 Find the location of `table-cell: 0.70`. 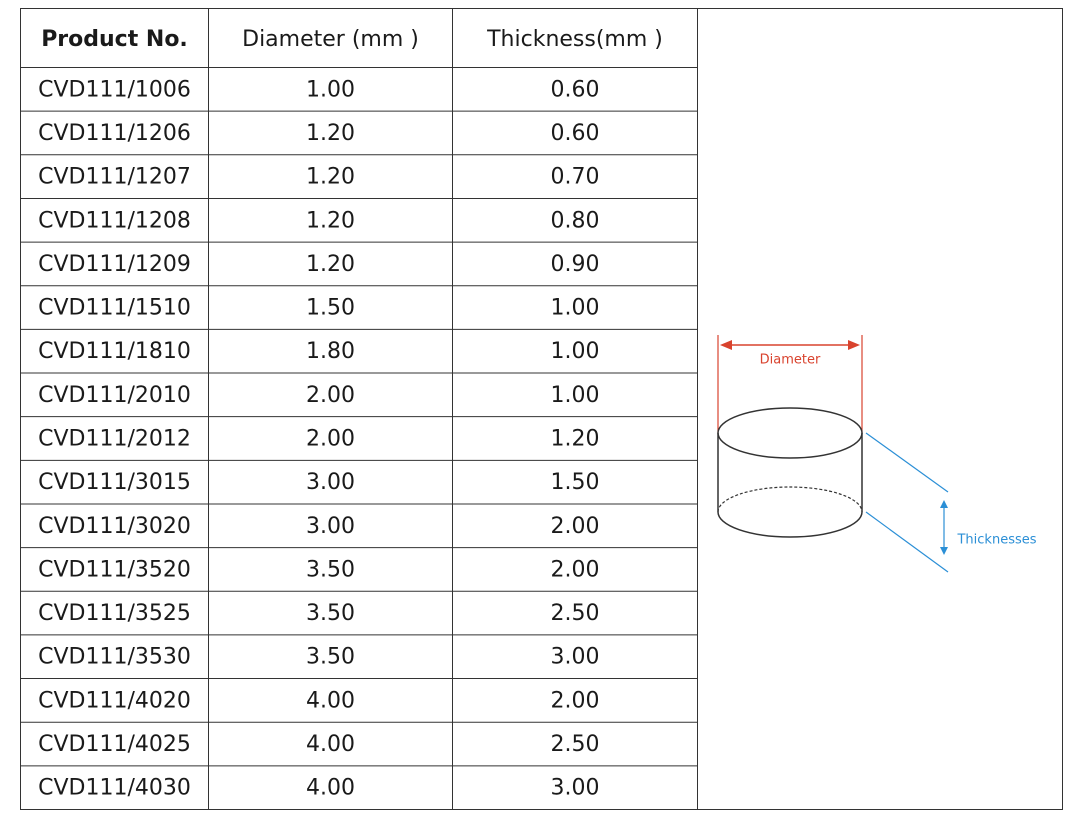

table-cell: 0.70 is located at coordinates (575, 177).